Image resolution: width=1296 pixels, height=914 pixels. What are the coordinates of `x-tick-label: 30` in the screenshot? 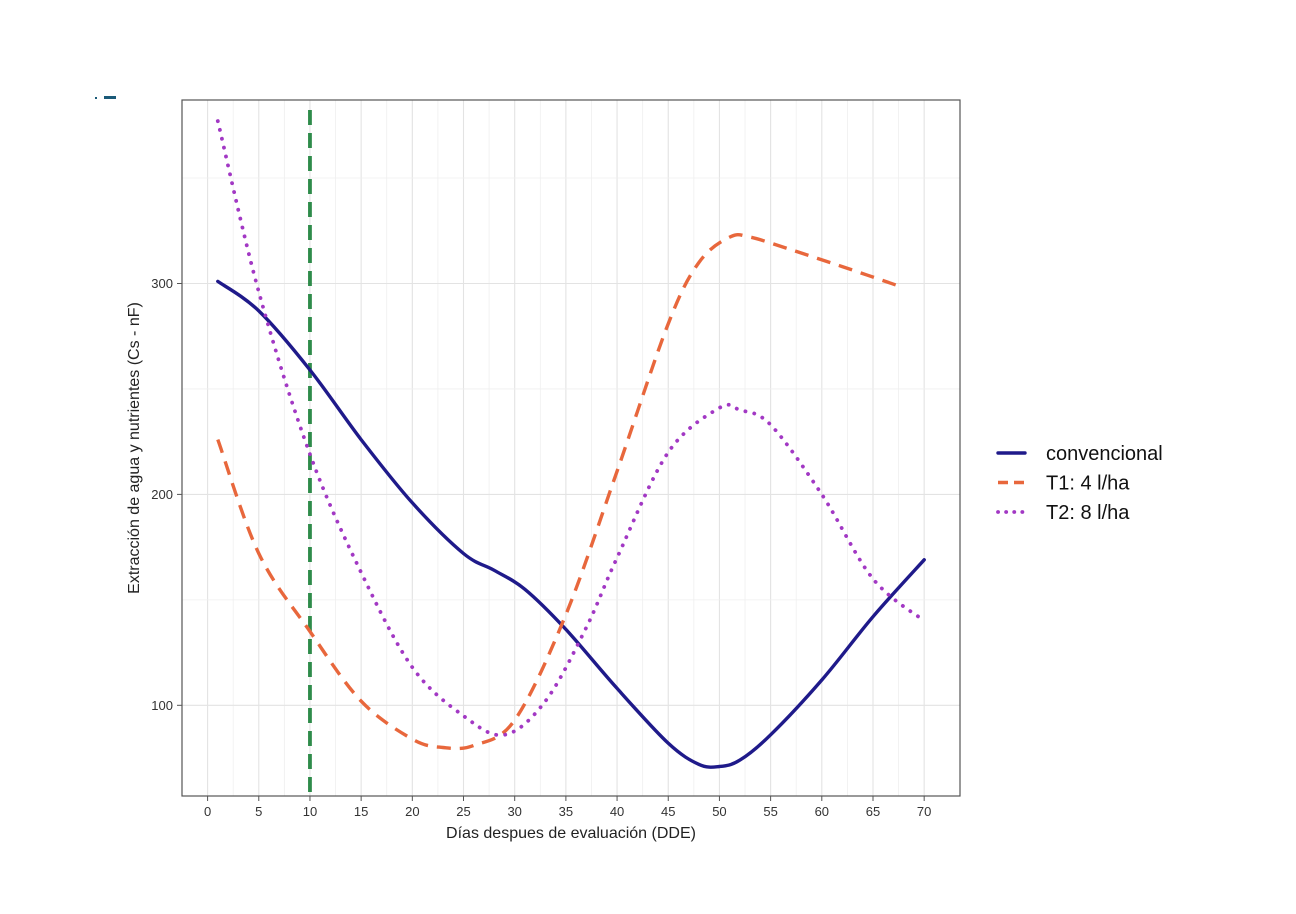 It's located at (514, 811).